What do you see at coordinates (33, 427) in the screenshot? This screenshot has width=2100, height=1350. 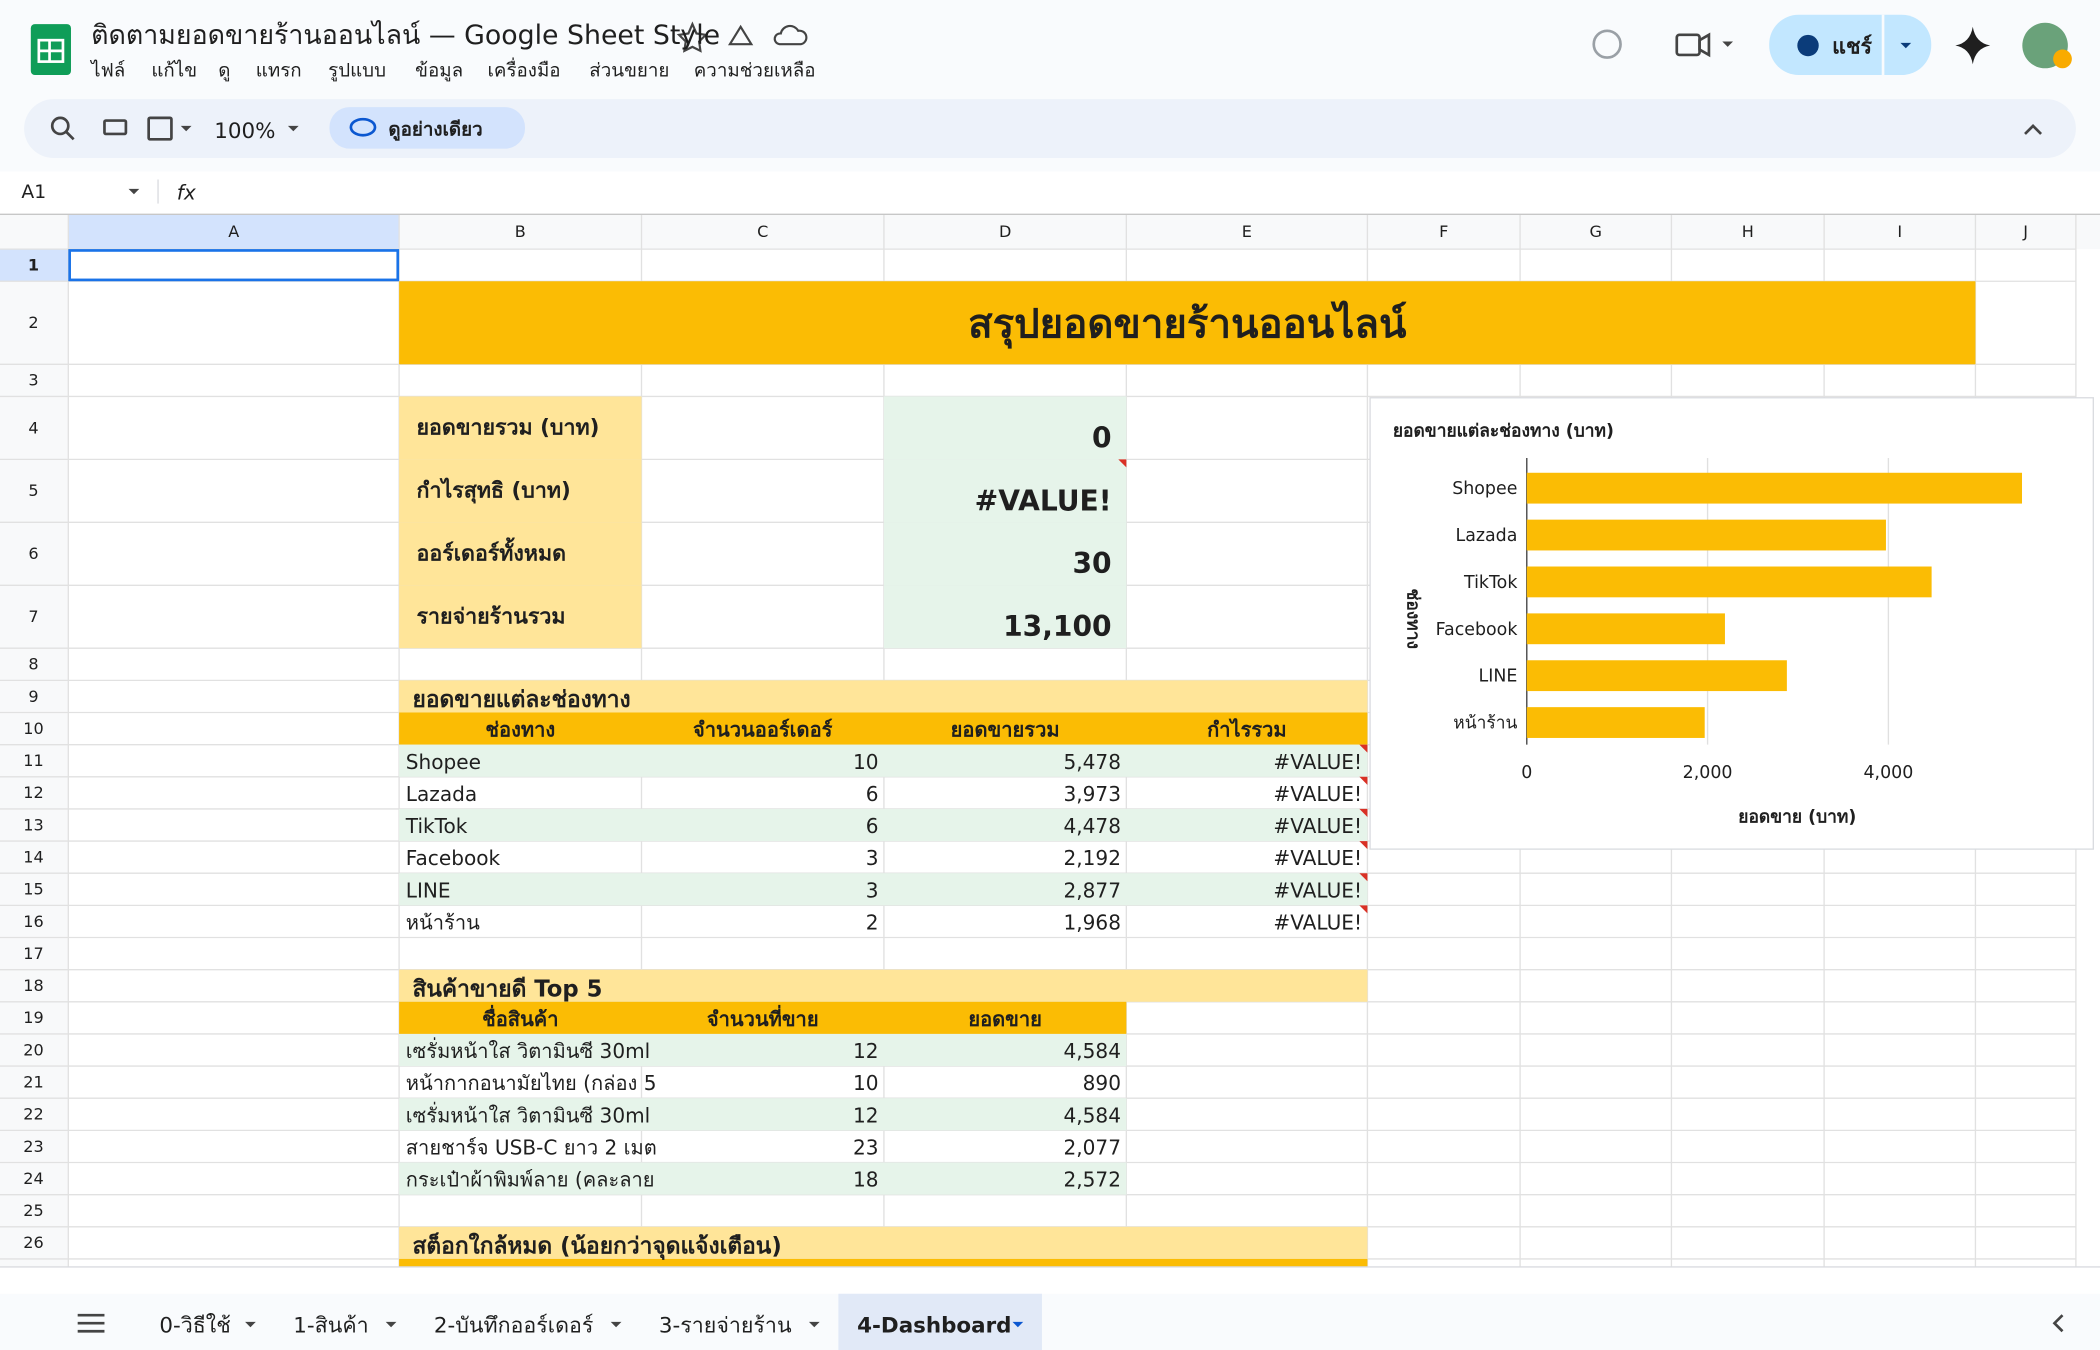 I see `row-header: 4` at bounding box center [33, 427].